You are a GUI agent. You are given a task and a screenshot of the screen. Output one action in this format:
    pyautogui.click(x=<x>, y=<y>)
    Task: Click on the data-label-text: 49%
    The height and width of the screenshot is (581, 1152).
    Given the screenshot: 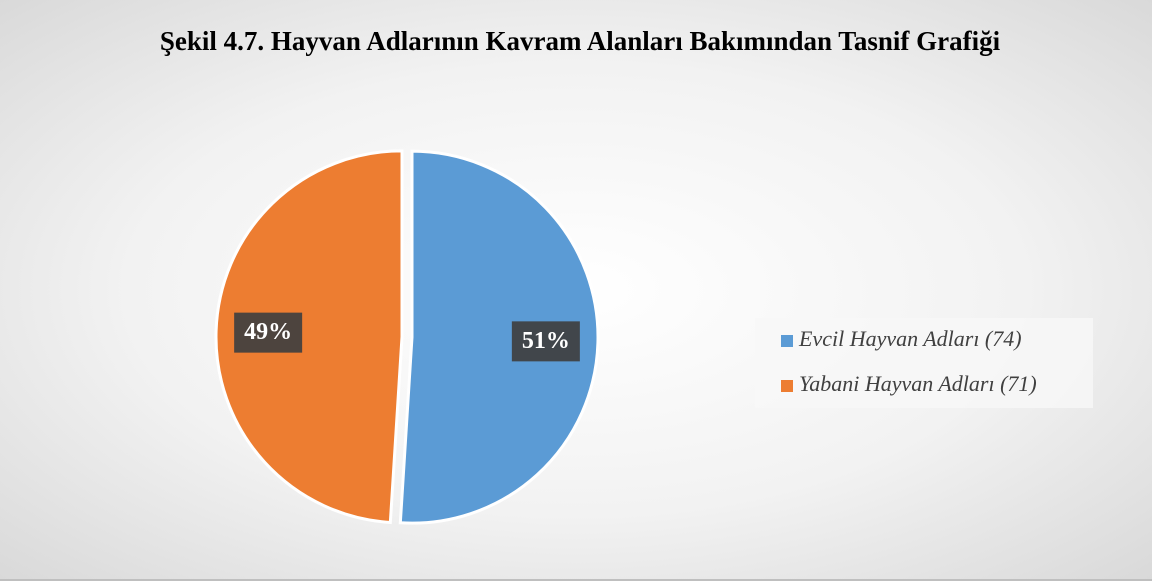 What is the action you would take?
    pyautogui.click(x=268, y=332)
    